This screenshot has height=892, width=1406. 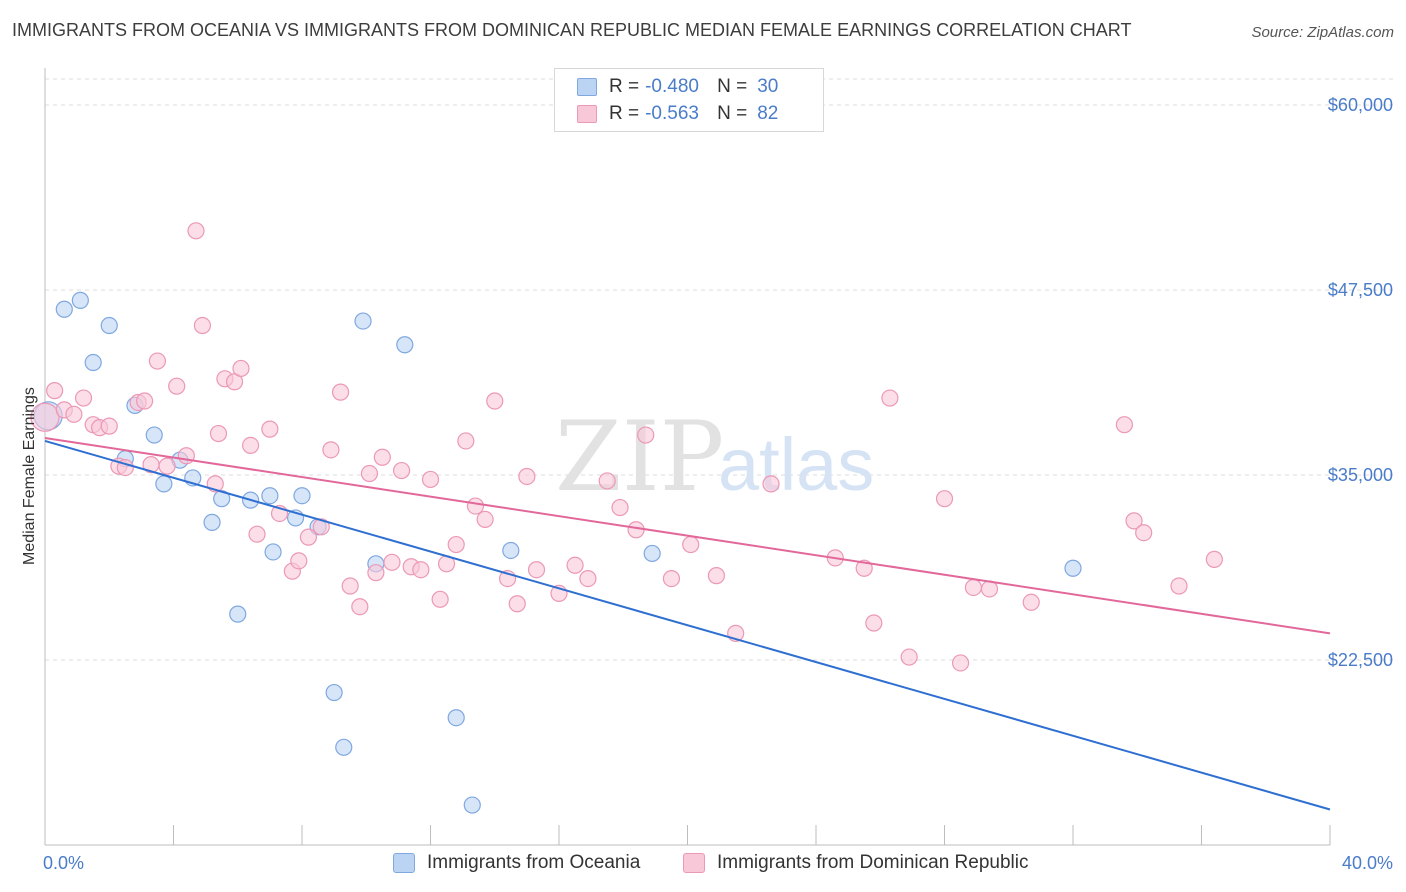 I want to click on y-tick-label-3: $60,000, so click(x=1360, y=105).